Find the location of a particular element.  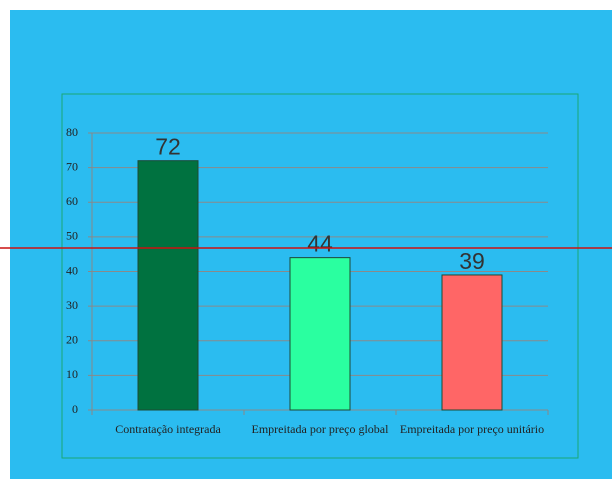

value-label: 44 is located at coordinates (320, 244).